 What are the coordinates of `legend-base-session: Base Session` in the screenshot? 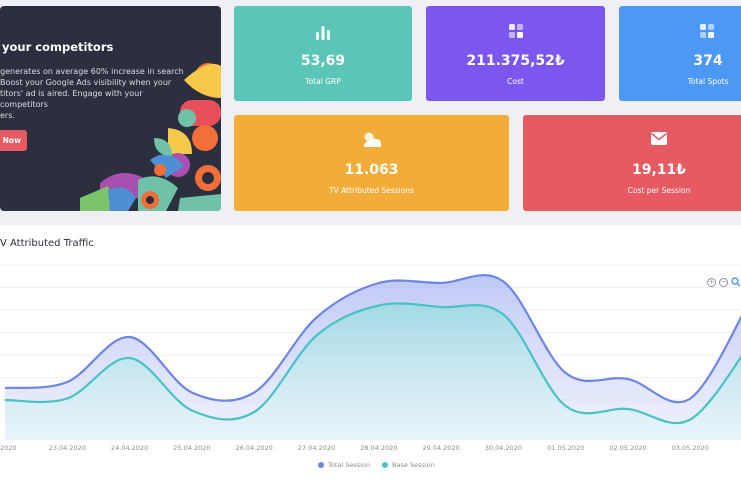 It's located at (413, 465).